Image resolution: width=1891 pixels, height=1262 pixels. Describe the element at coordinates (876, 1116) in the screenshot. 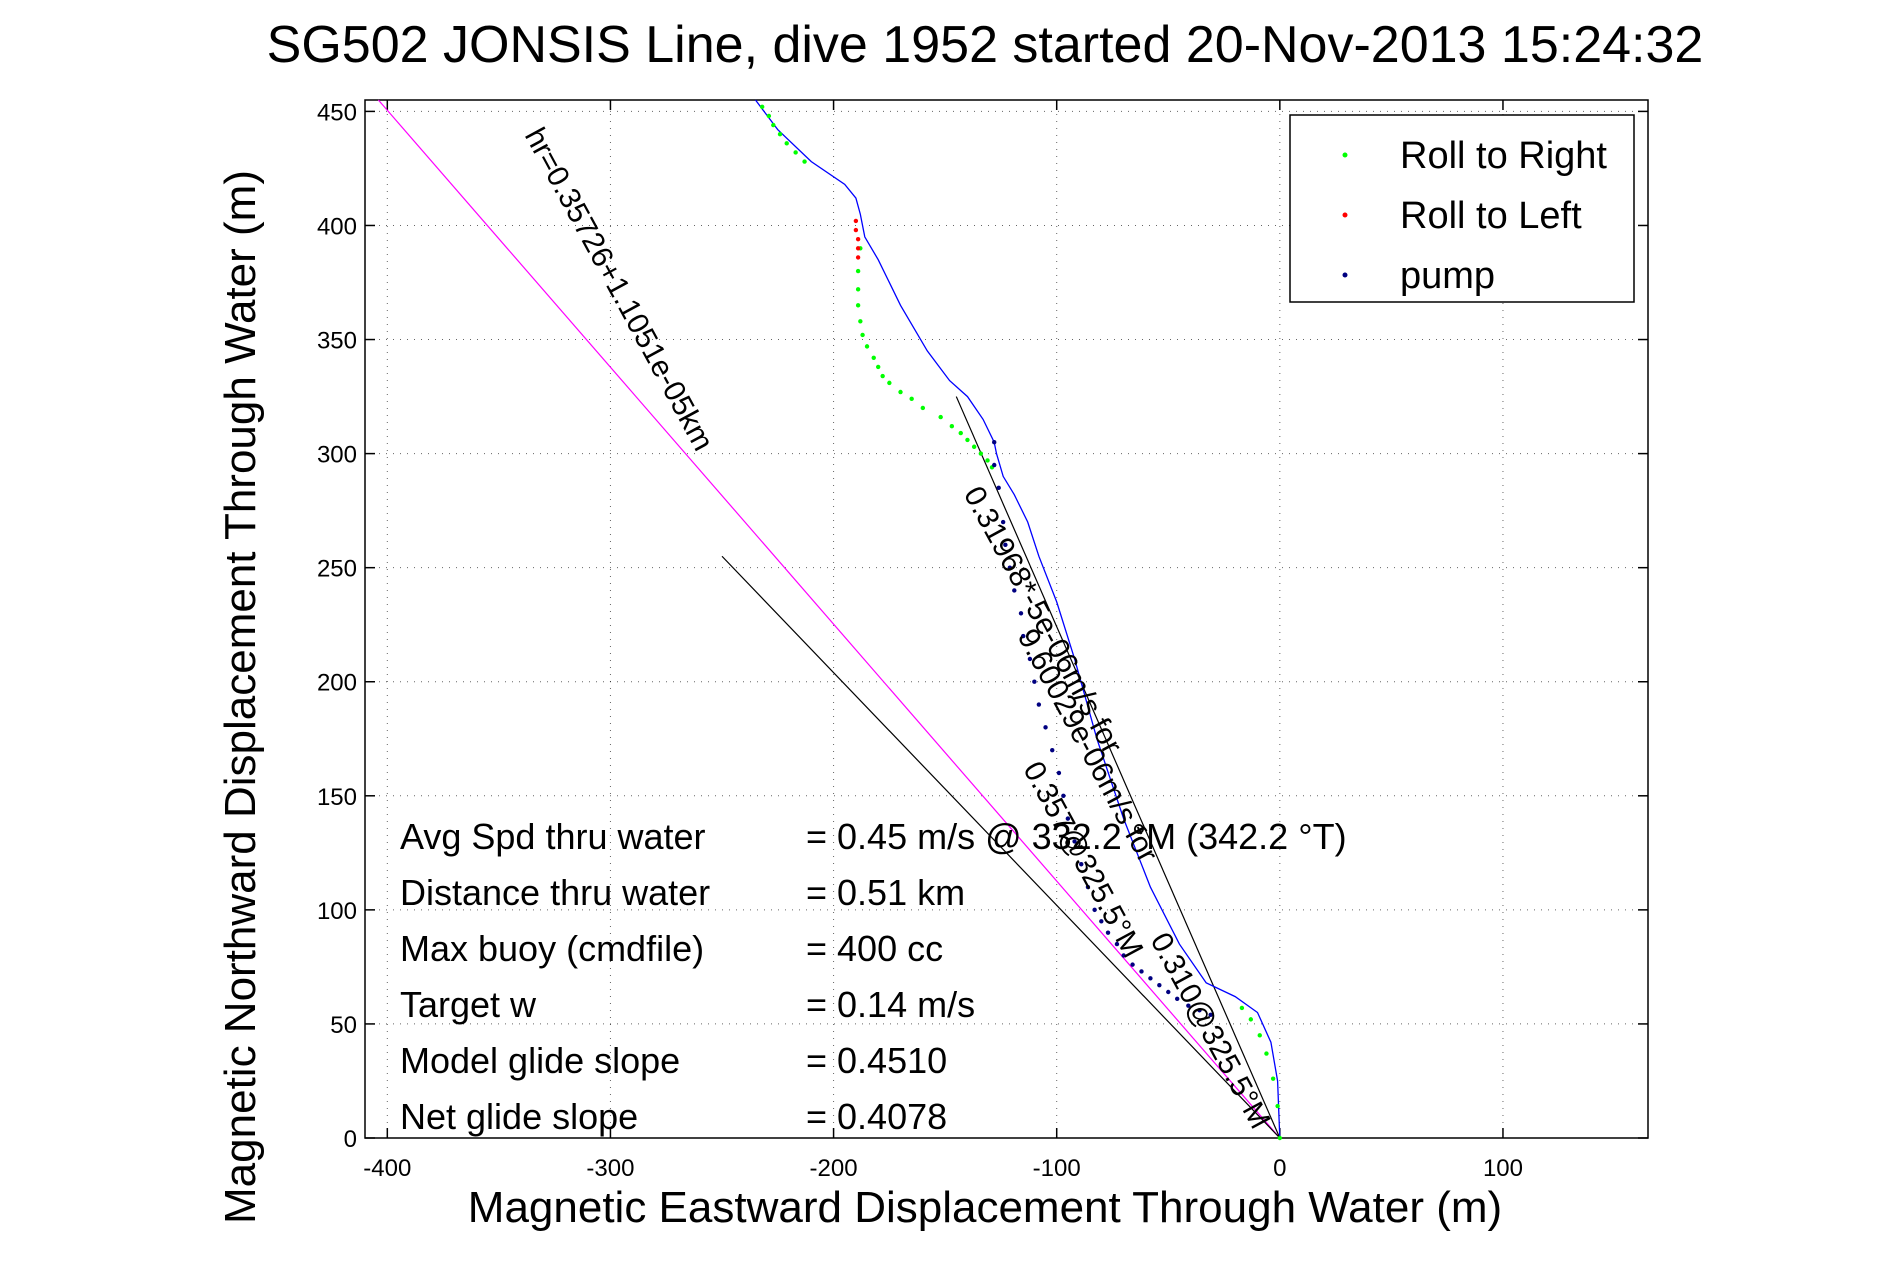

I see `stat-value: = 0.4078` at that location.